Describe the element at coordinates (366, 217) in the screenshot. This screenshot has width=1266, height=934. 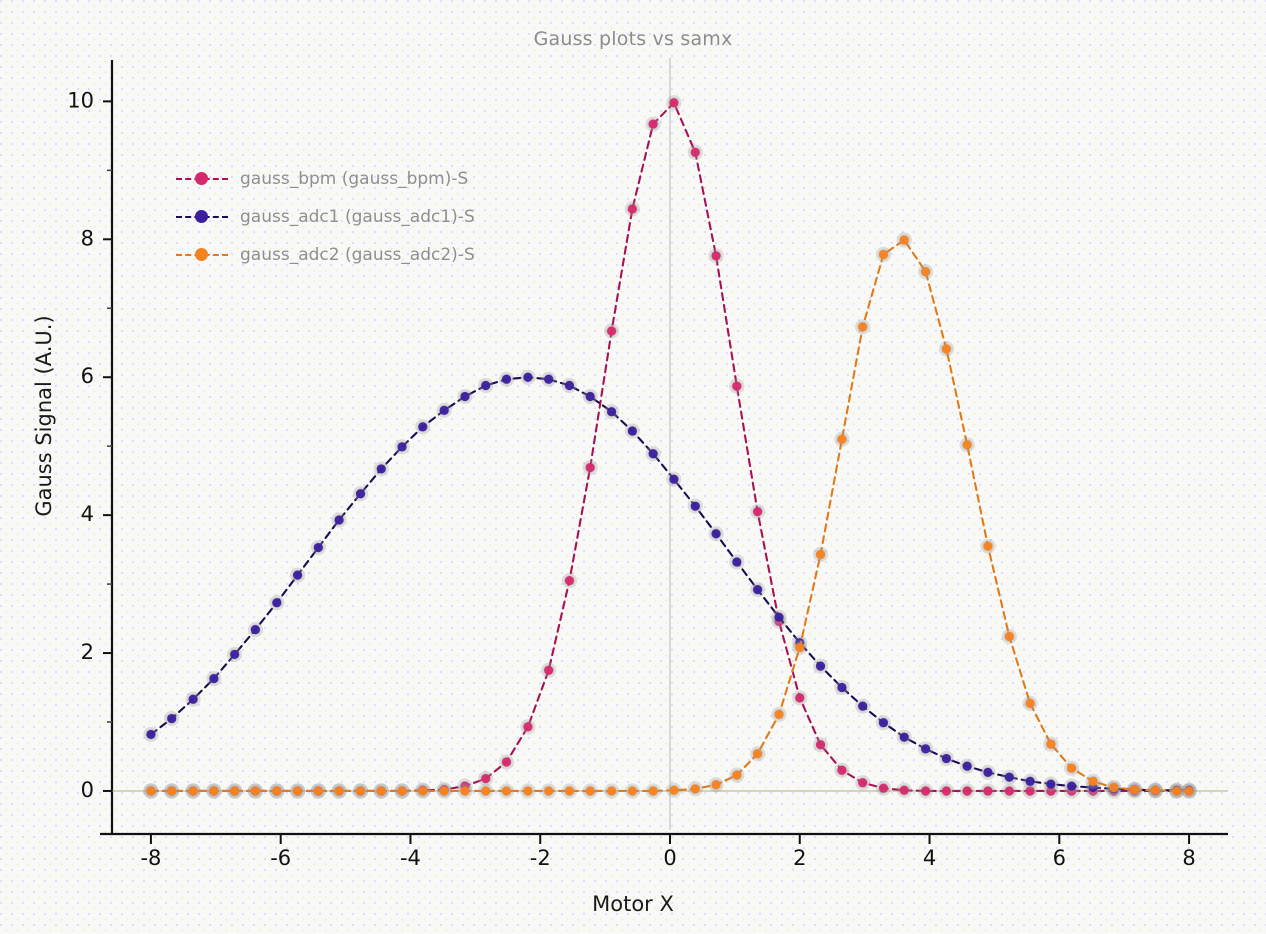
I see `legend-item: gauss_adc1 (gauss_adc1)-S` at that location.